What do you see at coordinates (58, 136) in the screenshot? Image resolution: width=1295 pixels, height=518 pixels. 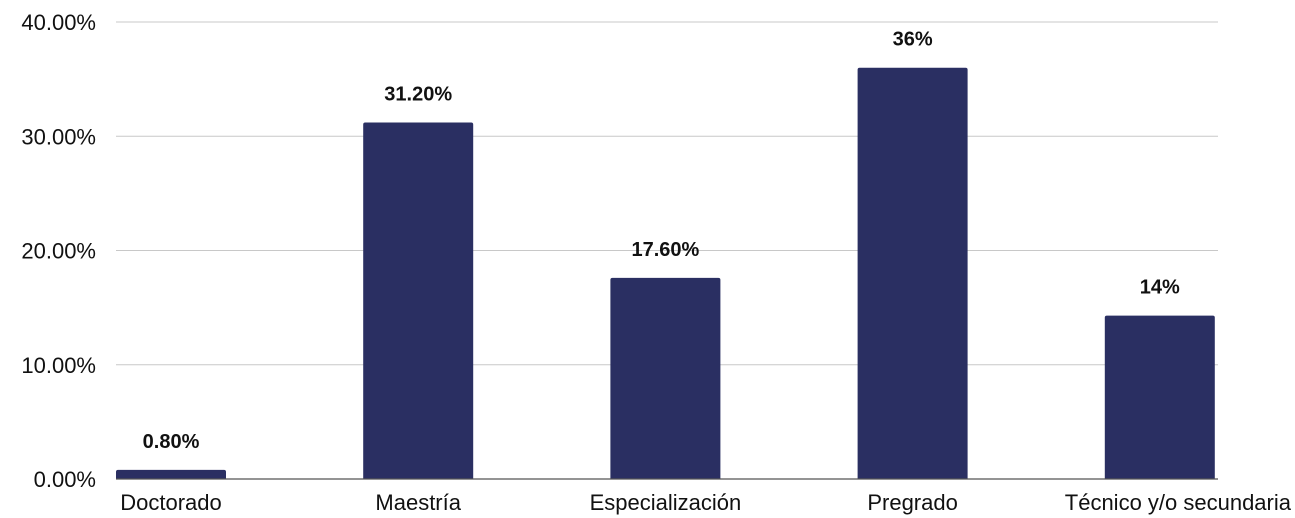 I see `y-tick-label: 30.00%` at bounding box center [58, 136].